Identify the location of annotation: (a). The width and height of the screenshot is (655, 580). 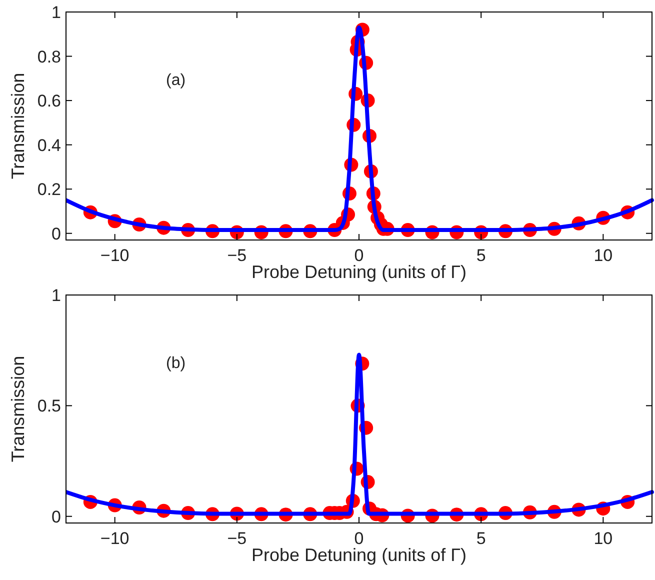
(176, 80).